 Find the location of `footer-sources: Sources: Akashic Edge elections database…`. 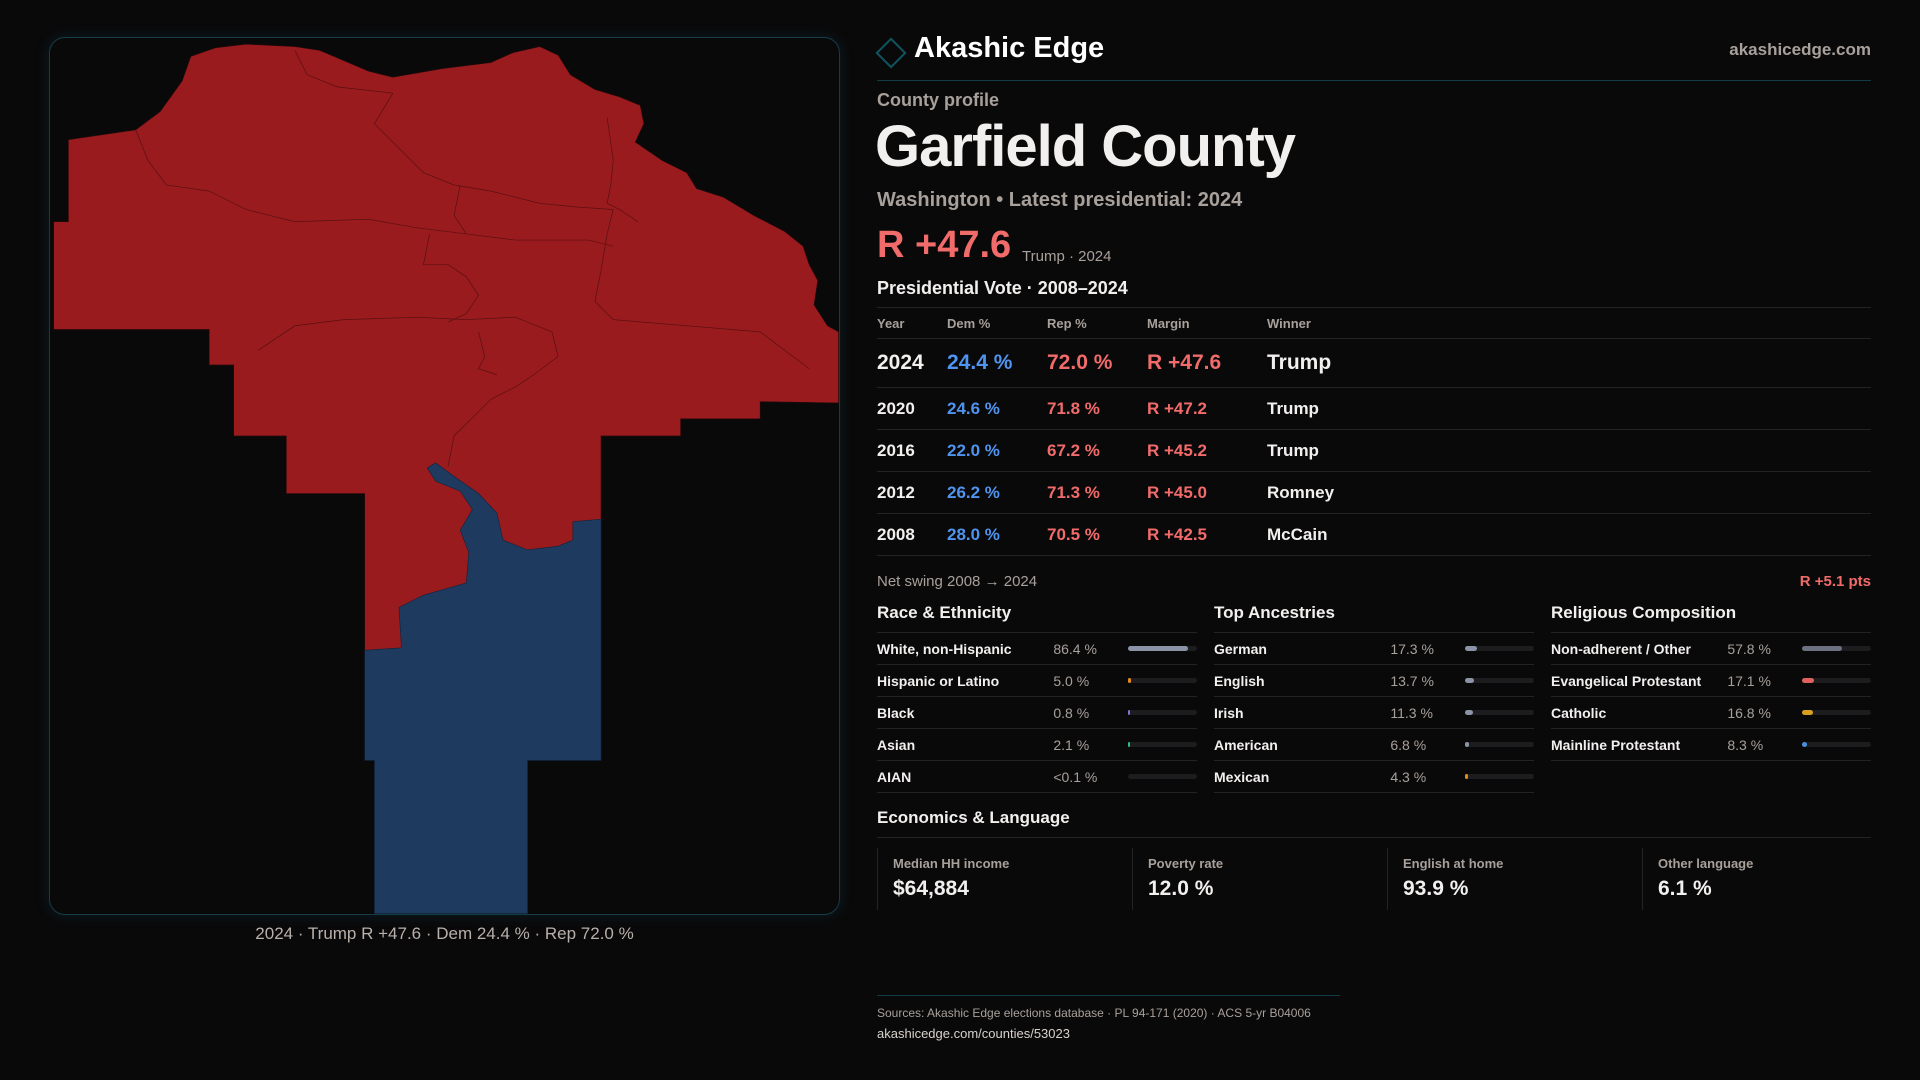

footer-sources: Sources: Akashic Edge elections database… is located at coordinates (1094, 1013).